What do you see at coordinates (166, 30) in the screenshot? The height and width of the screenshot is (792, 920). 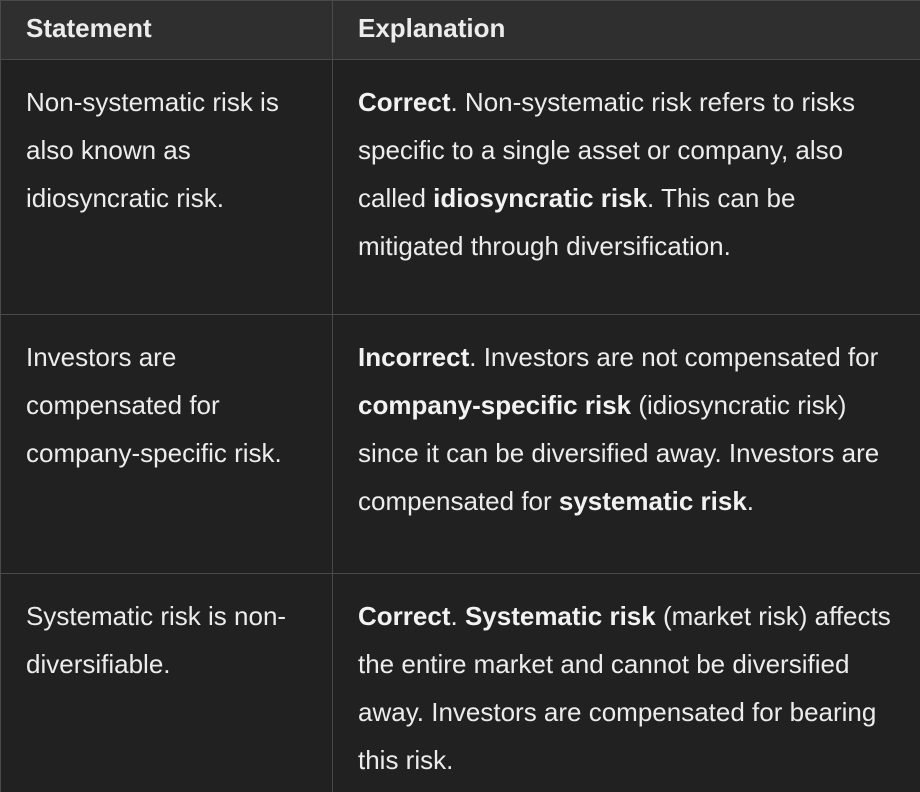 I see `header-statement: Statement` at bounding box center [166, 30].